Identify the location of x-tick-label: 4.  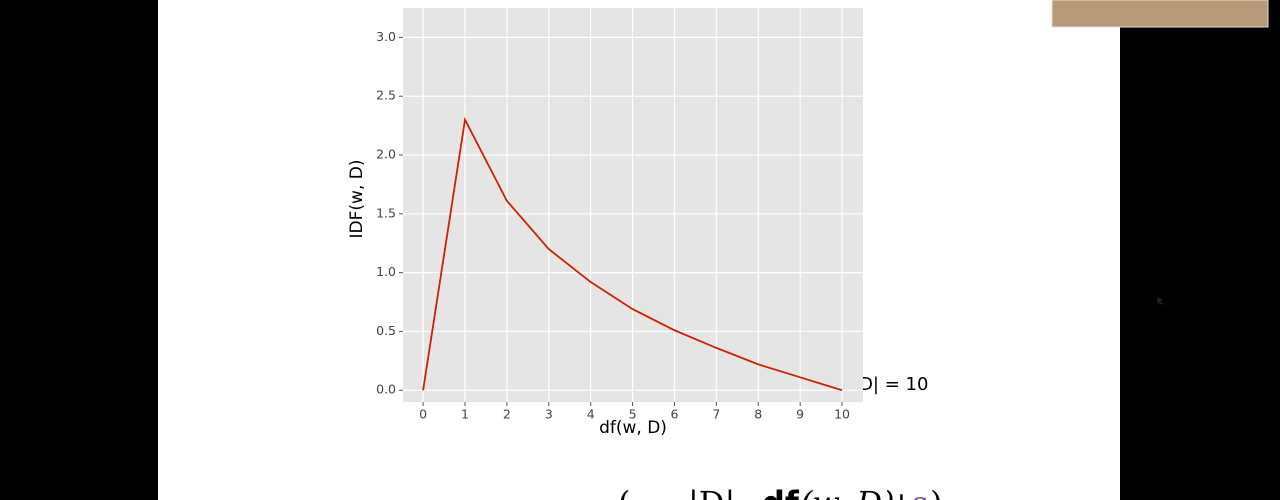
(591, 414).